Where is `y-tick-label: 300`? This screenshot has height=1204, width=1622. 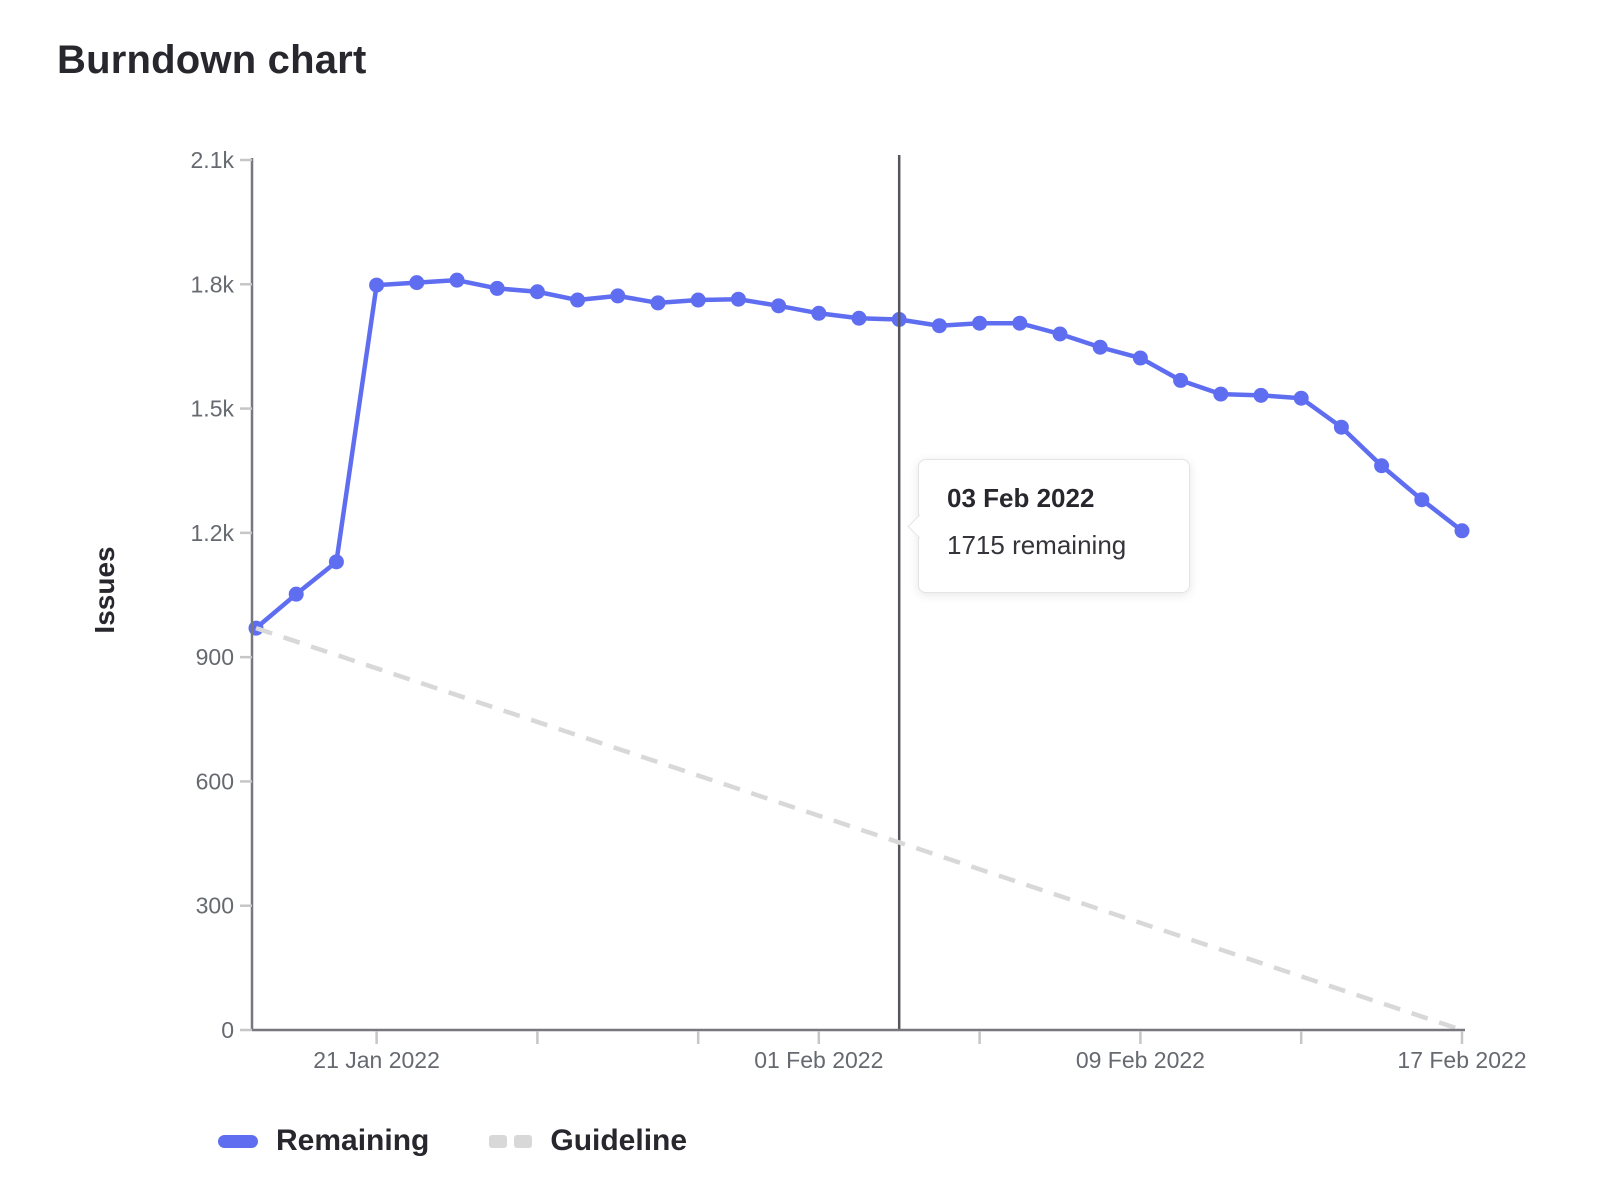
y-tick-label: 300 is located at coordinates (215, 906).